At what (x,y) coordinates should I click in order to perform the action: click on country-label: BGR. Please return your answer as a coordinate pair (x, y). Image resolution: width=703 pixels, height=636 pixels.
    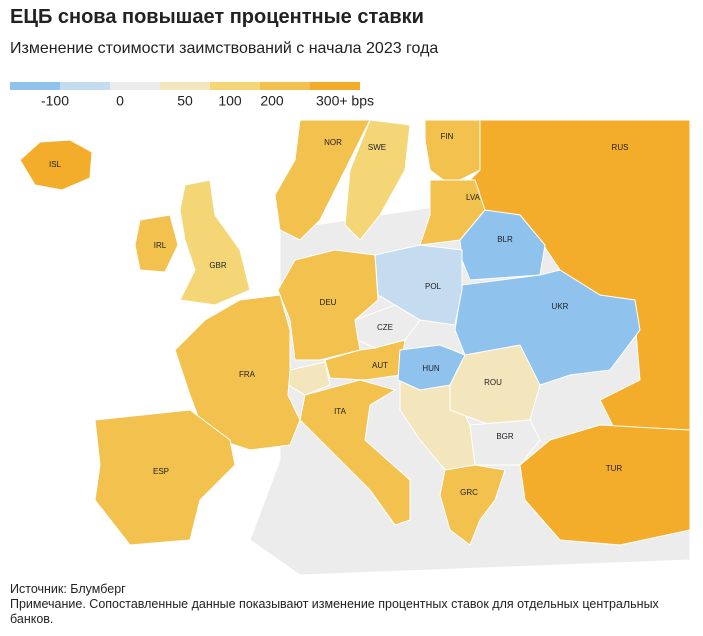
    Looking at the image, I should click on (505, 436).